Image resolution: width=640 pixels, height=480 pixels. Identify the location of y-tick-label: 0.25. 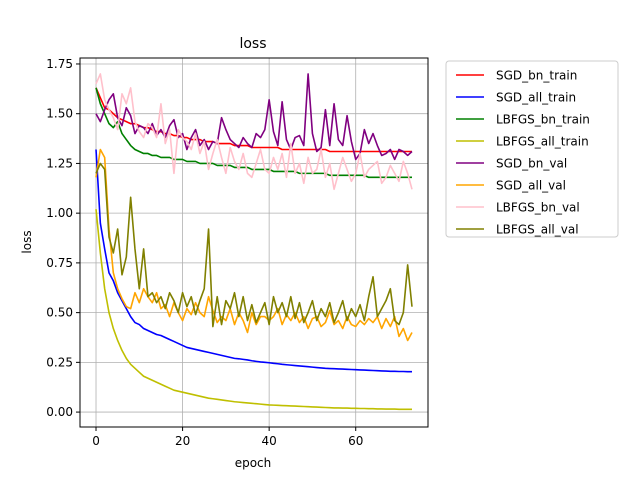
(59, 362).